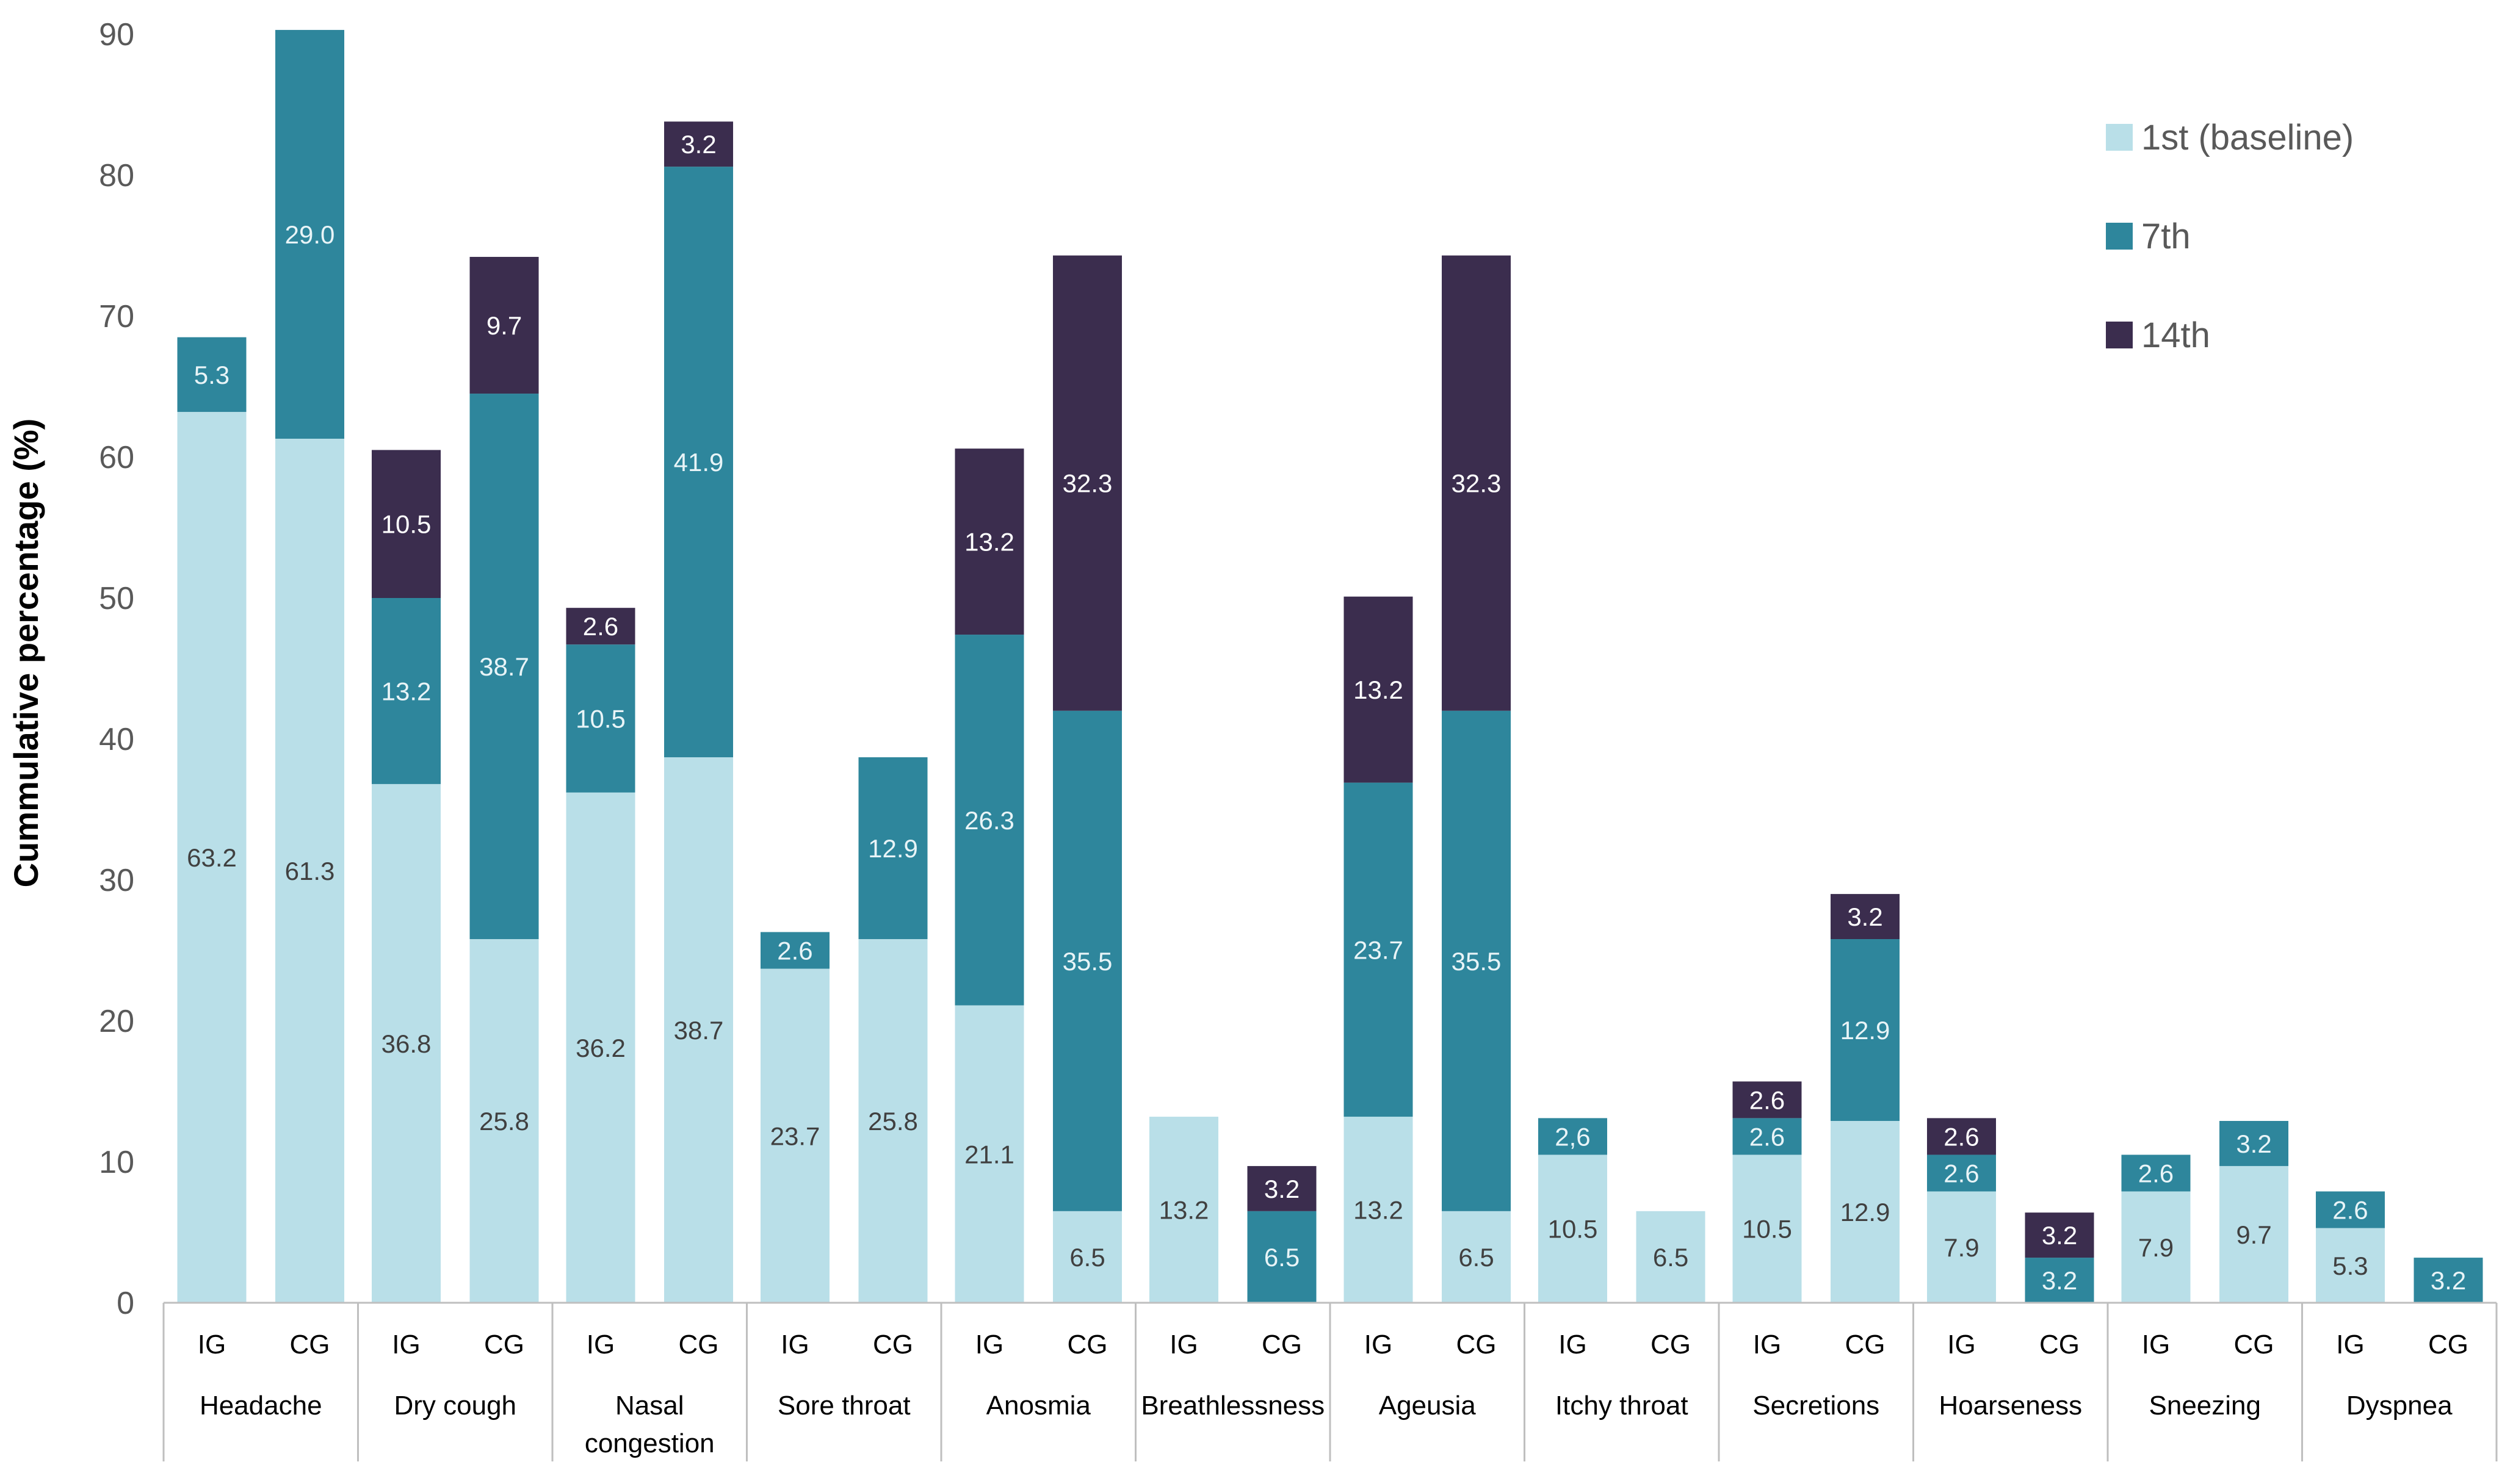 This screenshot has width=2513, height=1484. I want to click on x-category-label-line: Nasal, so click(649, 1406).